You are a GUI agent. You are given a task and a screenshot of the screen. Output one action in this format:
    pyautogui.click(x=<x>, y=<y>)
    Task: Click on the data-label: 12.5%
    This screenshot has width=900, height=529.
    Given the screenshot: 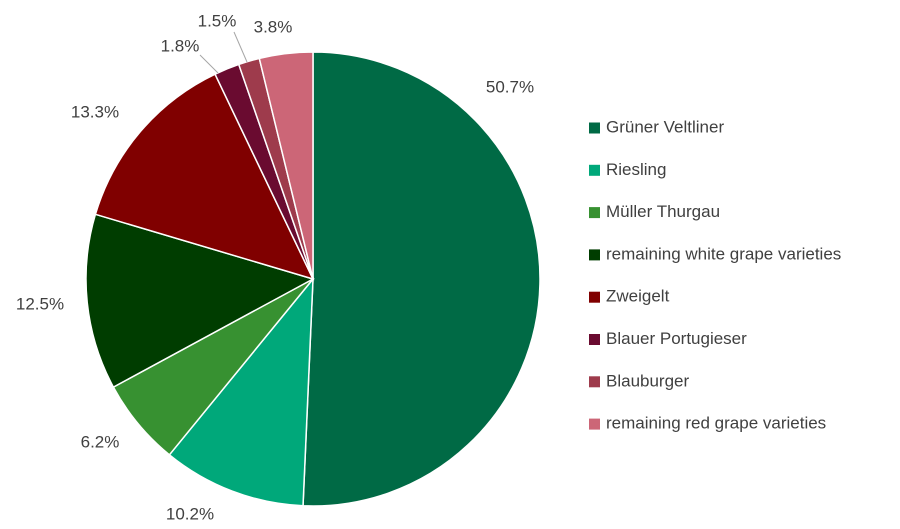 What is the action you would take?
    pyautogui.click(x=40, y=303)
    